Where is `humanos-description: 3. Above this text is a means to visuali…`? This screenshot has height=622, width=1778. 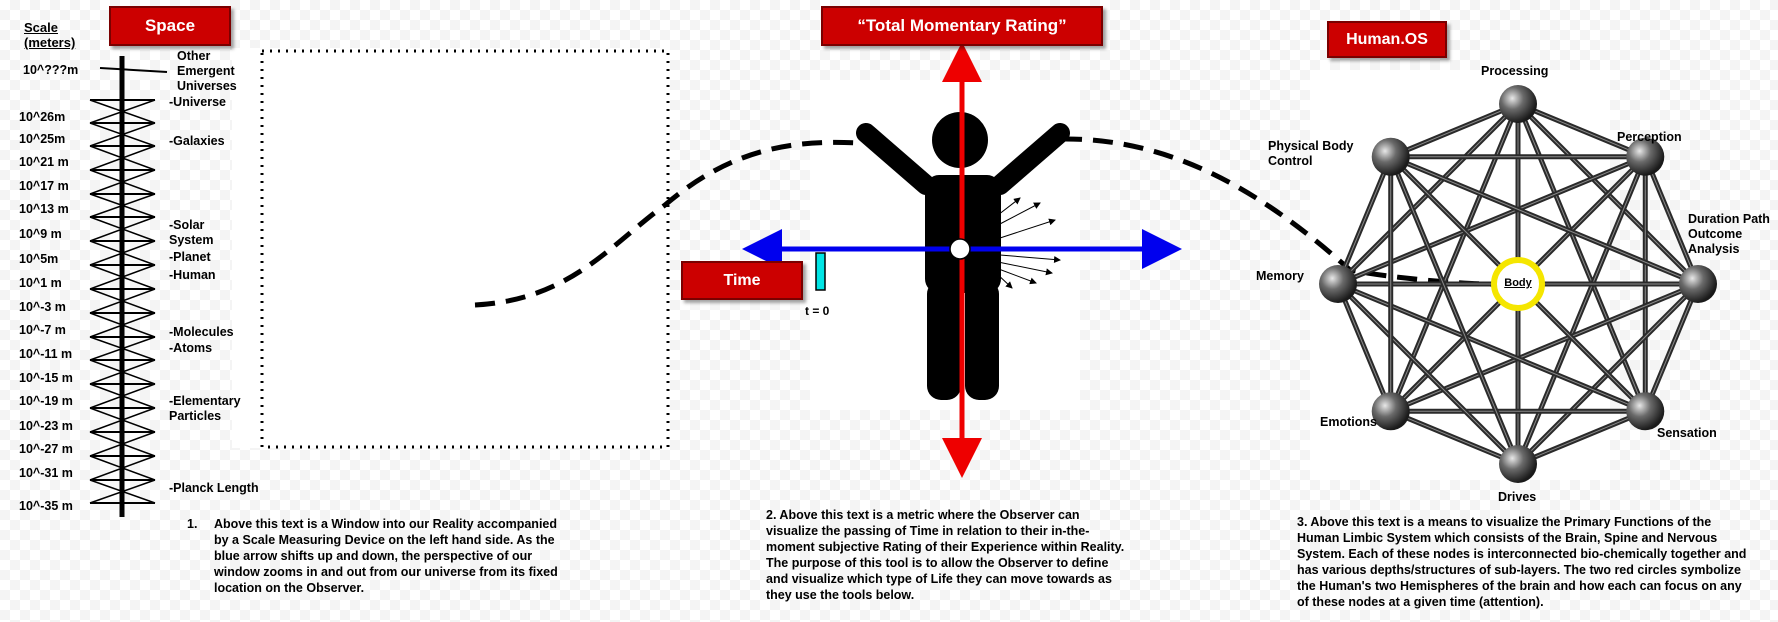 humanos-description: 3. Above this text is a means to visuali… is located at coordinates (1522, 562).